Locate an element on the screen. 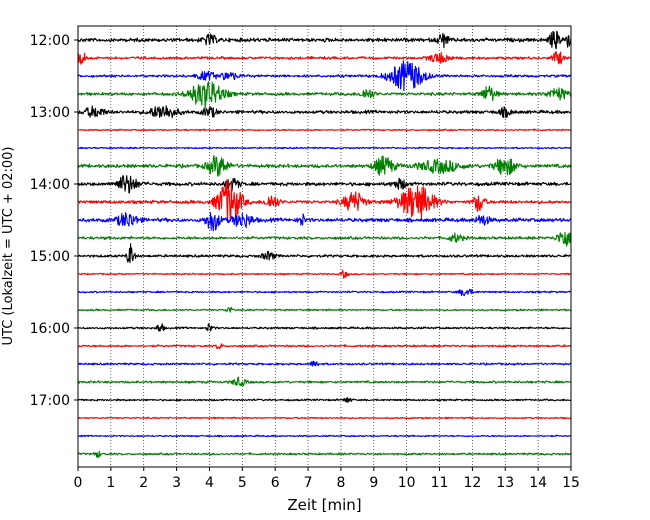  x-tick-label-12: 12 is located at coordinates (472, 483).